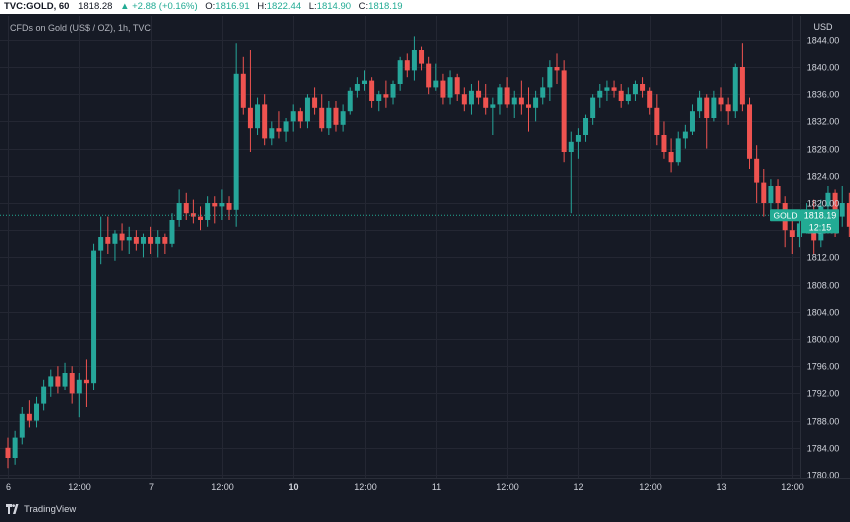 This screenshot has width=850, height=522. I want to click on y-tick-label: 1792.00, so click(823, 394).